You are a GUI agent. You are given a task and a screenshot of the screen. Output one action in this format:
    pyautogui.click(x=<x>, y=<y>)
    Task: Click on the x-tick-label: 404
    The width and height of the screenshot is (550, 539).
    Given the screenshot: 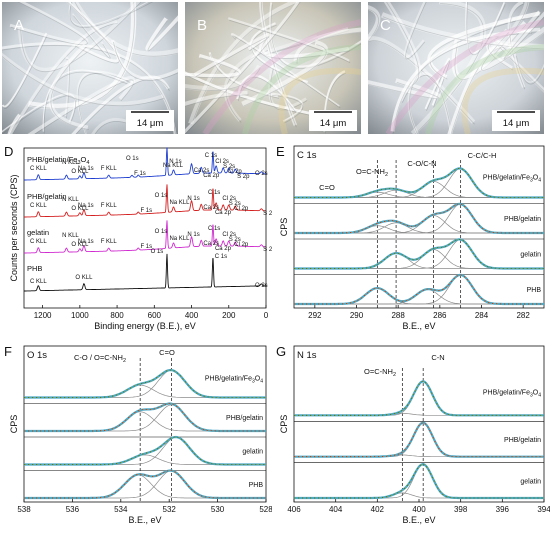 What is the action you would take?
    pyautogui.click(x=336, y=509)
    